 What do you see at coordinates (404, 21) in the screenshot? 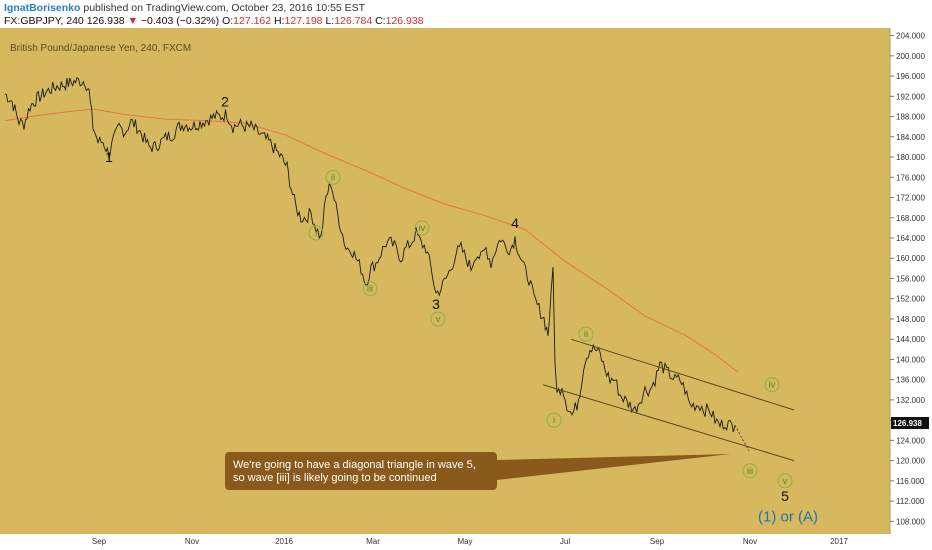
I see `close-value: 126.938` at bounding box center [404, 21].